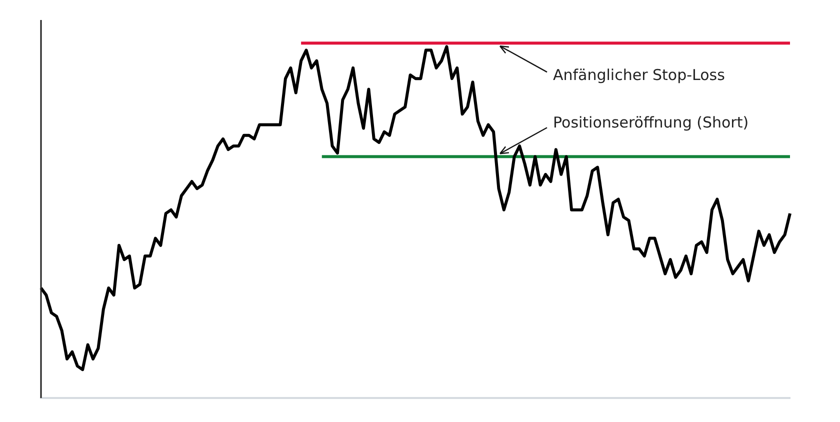 This screenshot has width=840, height=422. Describe the element at coordinates (651, 123) in the screenshot. I see `annotation: Positionseröffnung (Short)` at that location.